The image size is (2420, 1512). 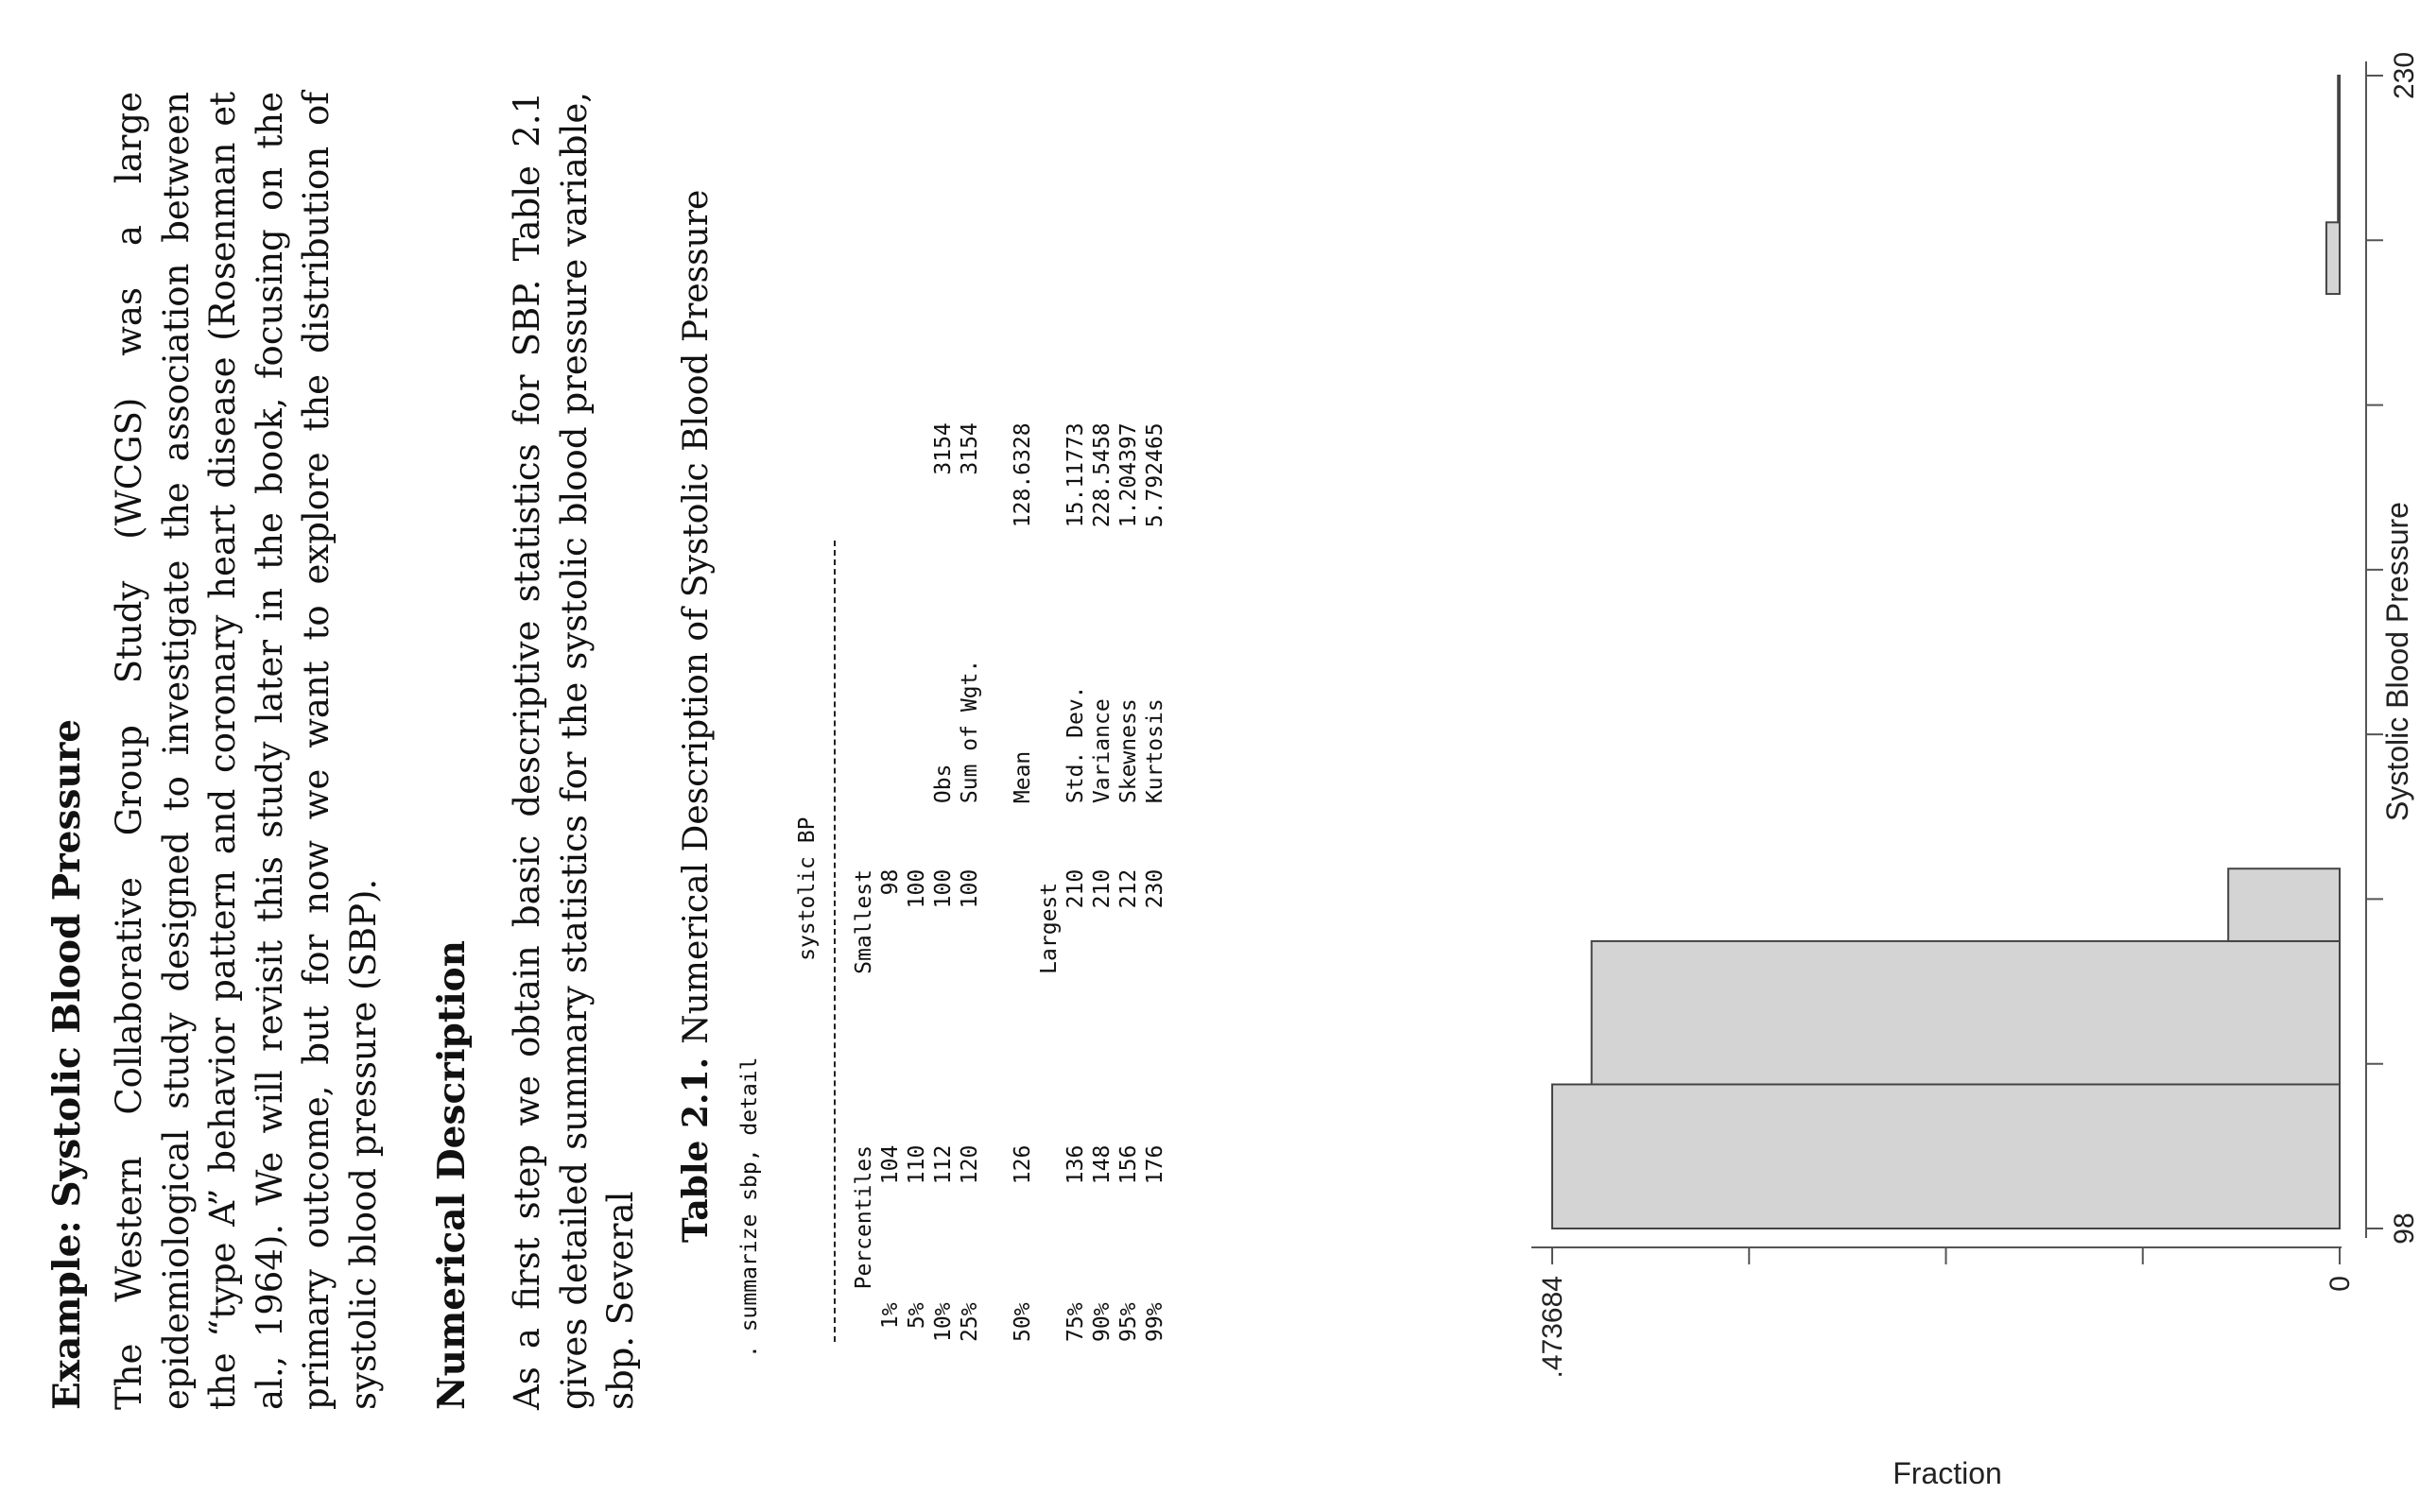 What do you see at coordinates (1103, 751) in the screenshot?
I see `statistic-label: Variance` at bounding box center [1103, 751].